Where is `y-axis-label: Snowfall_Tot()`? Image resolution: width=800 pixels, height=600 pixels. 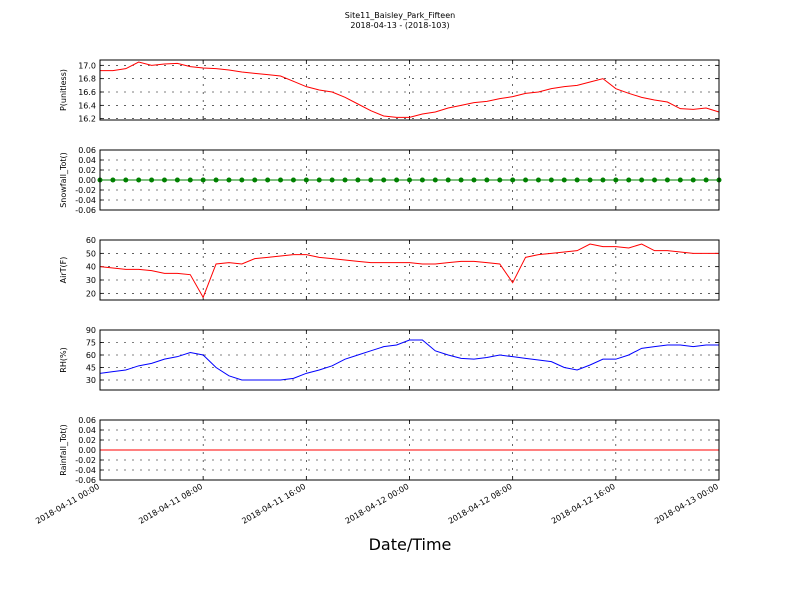
y-axis-label: Snowfall_Tot() is located at coordinates (63, 180).